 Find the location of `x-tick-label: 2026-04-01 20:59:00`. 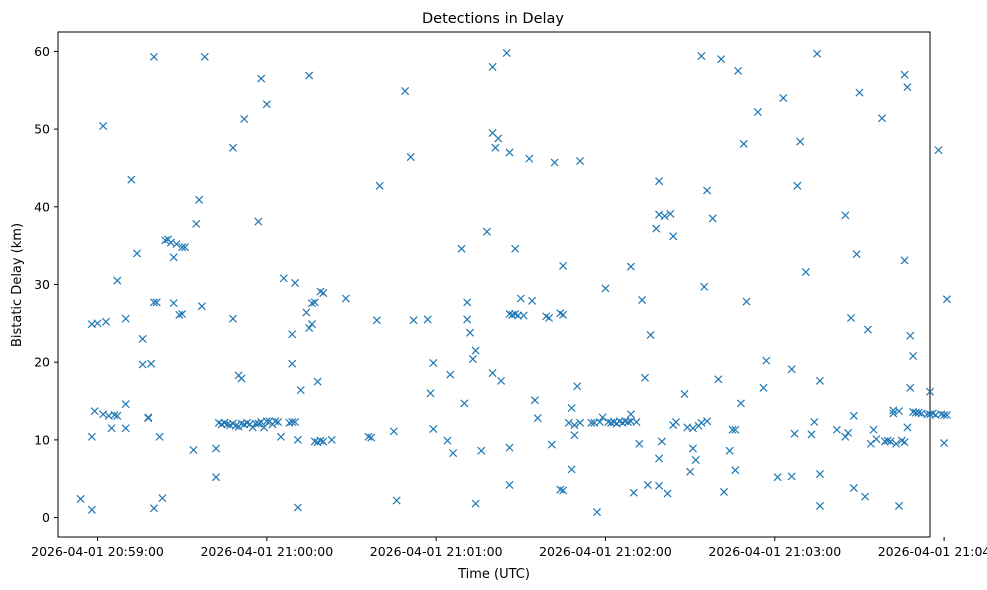

x-tick-label: 2026-04-01 20:59:00 is located at coordinates (97, 551).